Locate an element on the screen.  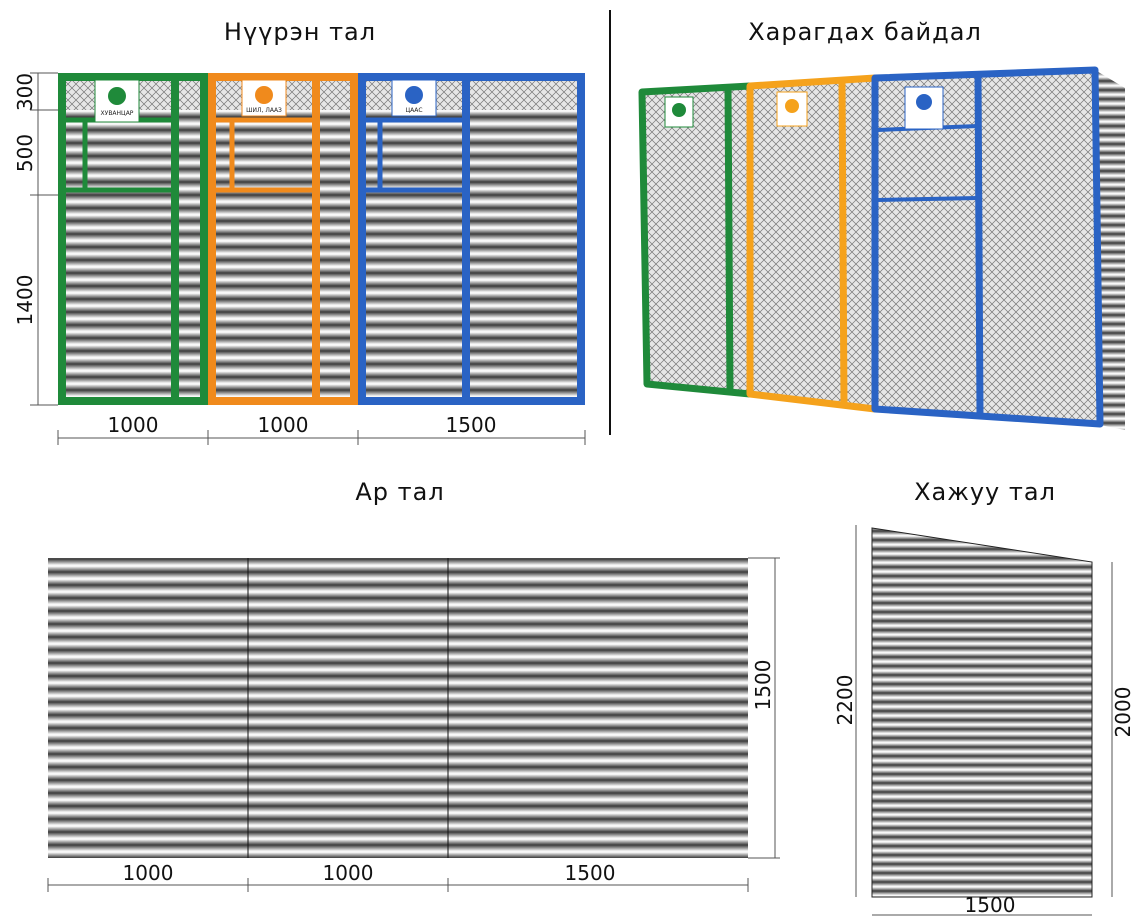
title: Хажуу тал is located at coordinates (985, 492).